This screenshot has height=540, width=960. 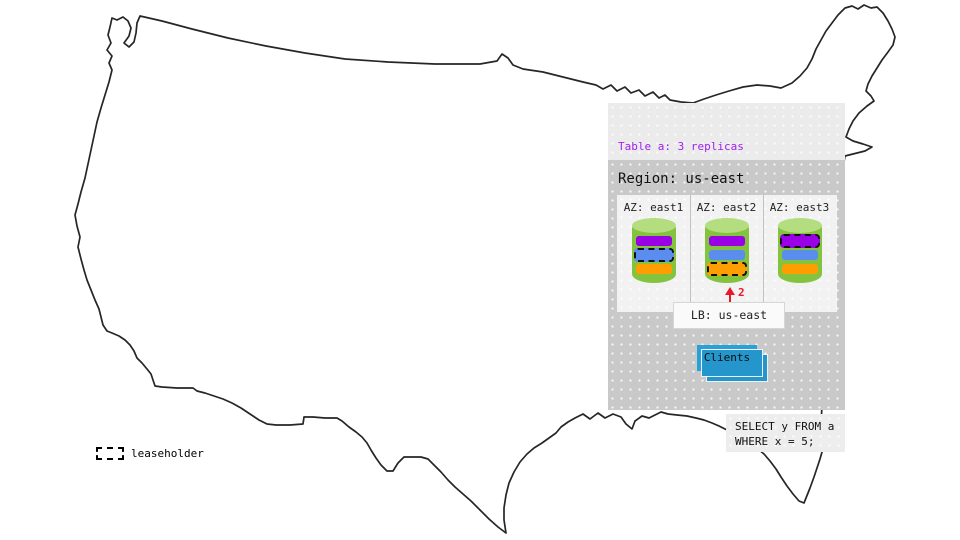 I want to click on az-east2: AZ: east2, so click(x=726, y=253).